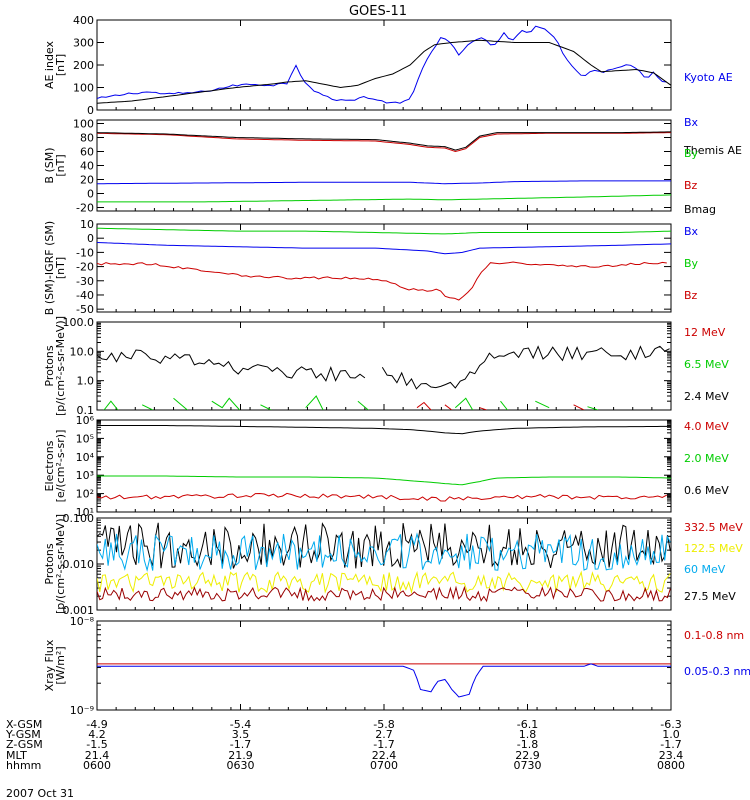 This screenshot has width=750, height=800. I want to click on series-line-themis-ae, so click(384, 71).